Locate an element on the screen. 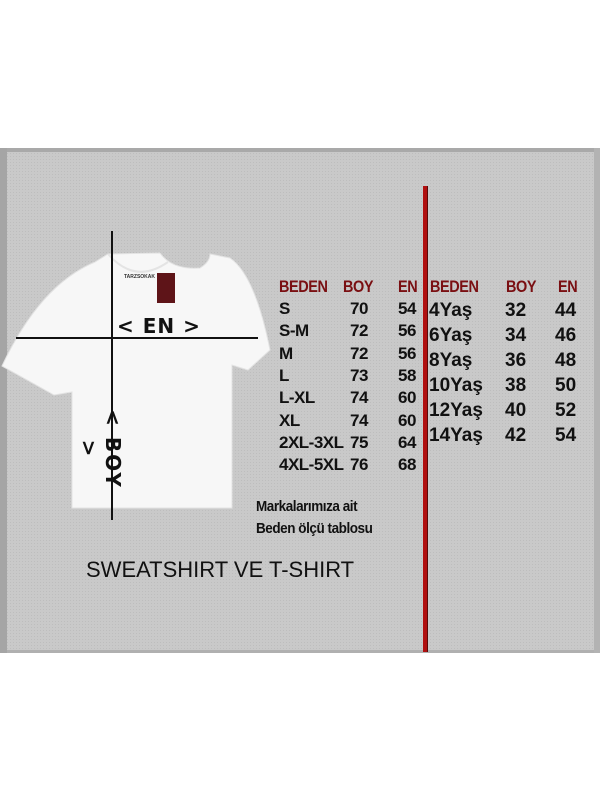  kids-width-cell: 50 is located at coordinates (566, 385).